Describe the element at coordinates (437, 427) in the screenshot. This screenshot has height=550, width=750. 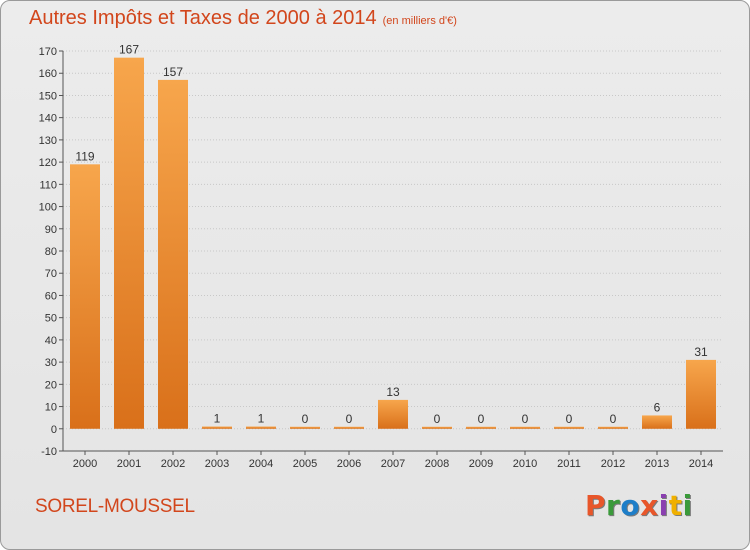
I see `bar-2008` at that location.